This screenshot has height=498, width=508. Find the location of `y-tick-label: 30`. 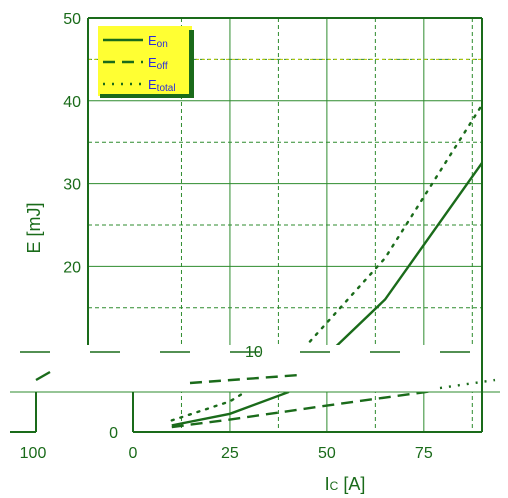

y-tick-label: 30 is located at coordinates (72, 185).